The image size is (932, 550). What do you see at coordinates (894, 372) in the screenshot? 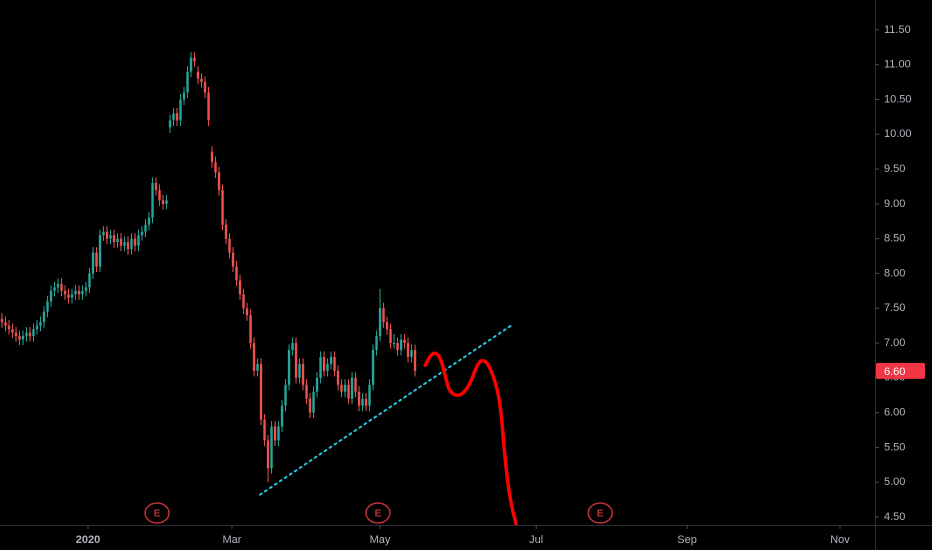
I see `last-price-label: 6.60` at bounding box center [894, 372].